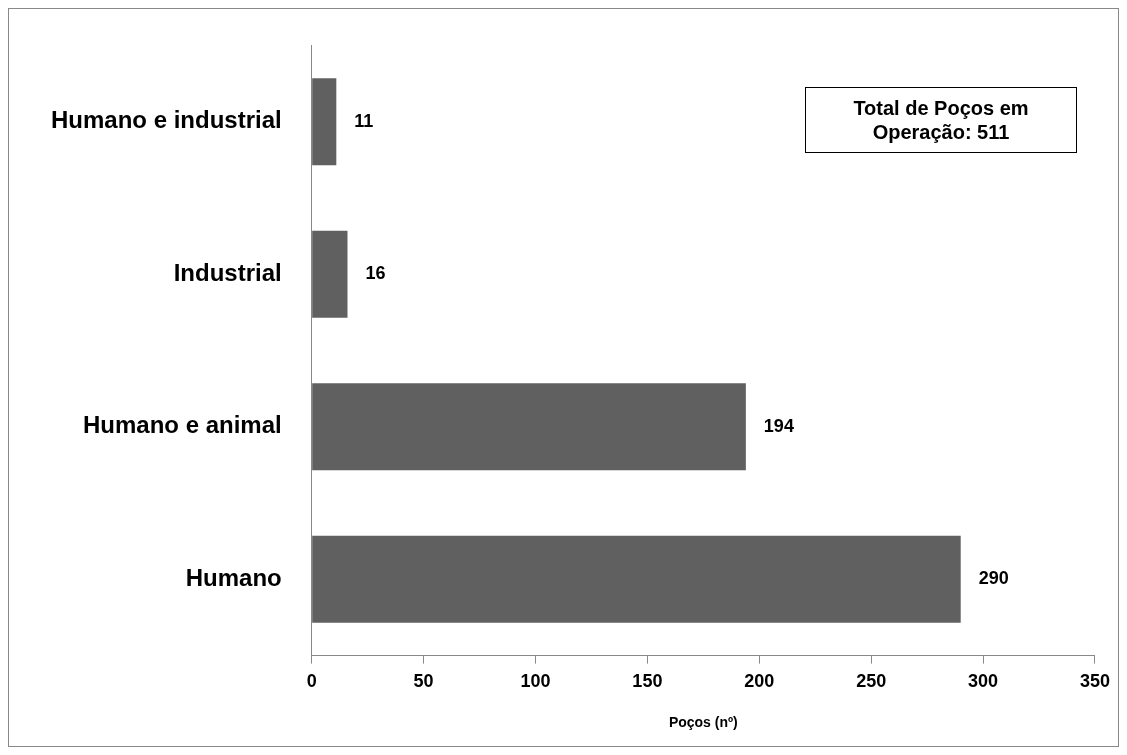  I want to click on data-label: 290, so click(993, 578).